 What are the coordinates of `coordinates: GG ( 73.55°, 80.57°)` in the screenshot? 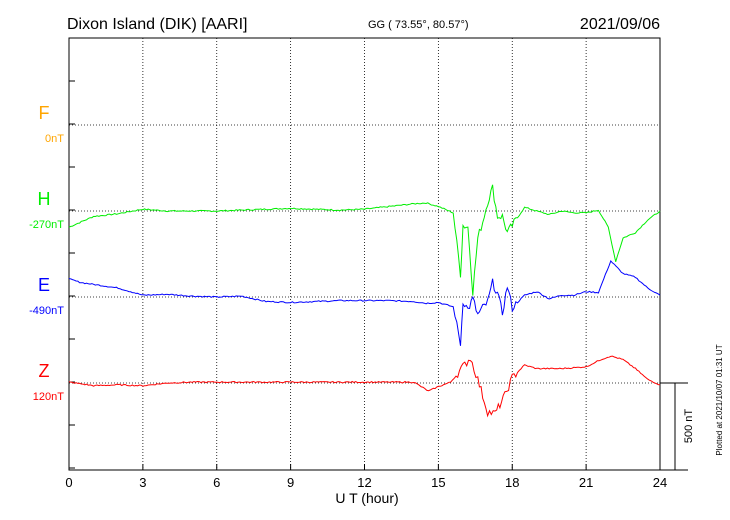 It's located at (418, 25).